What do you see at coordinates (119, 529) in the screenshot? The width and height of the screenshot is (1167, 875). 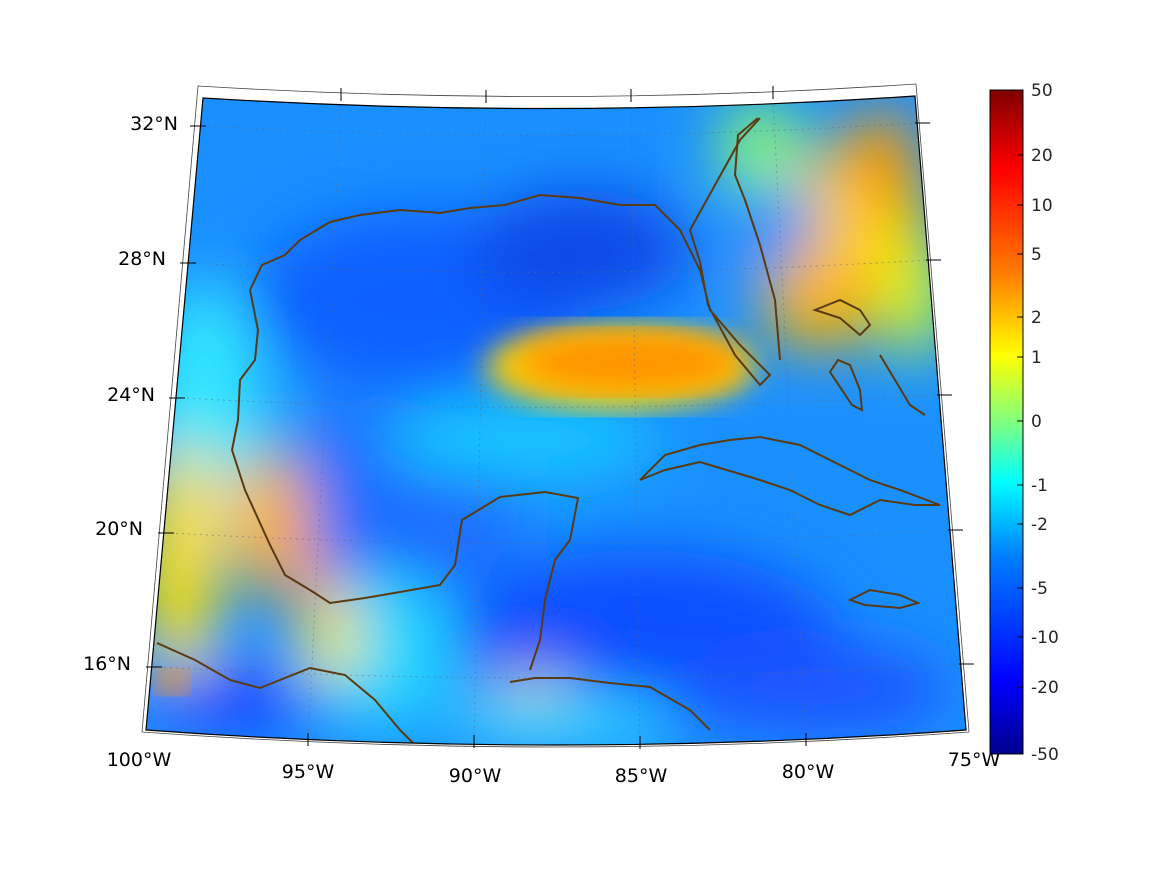 I see `lat-label-20n: 20°N` at bounding box center [119, 529].